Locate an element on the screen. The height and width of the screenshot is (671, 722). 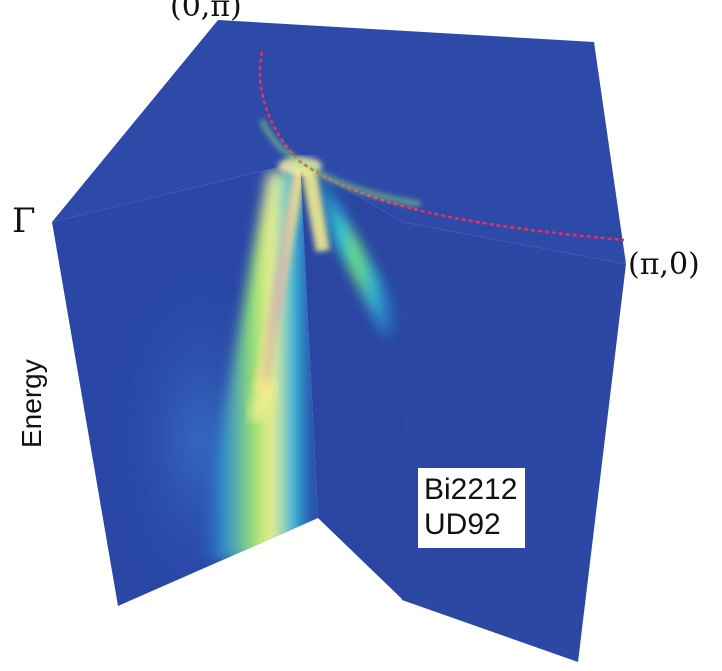
sample-doping: UD92 is located at coordinates (462, 524).